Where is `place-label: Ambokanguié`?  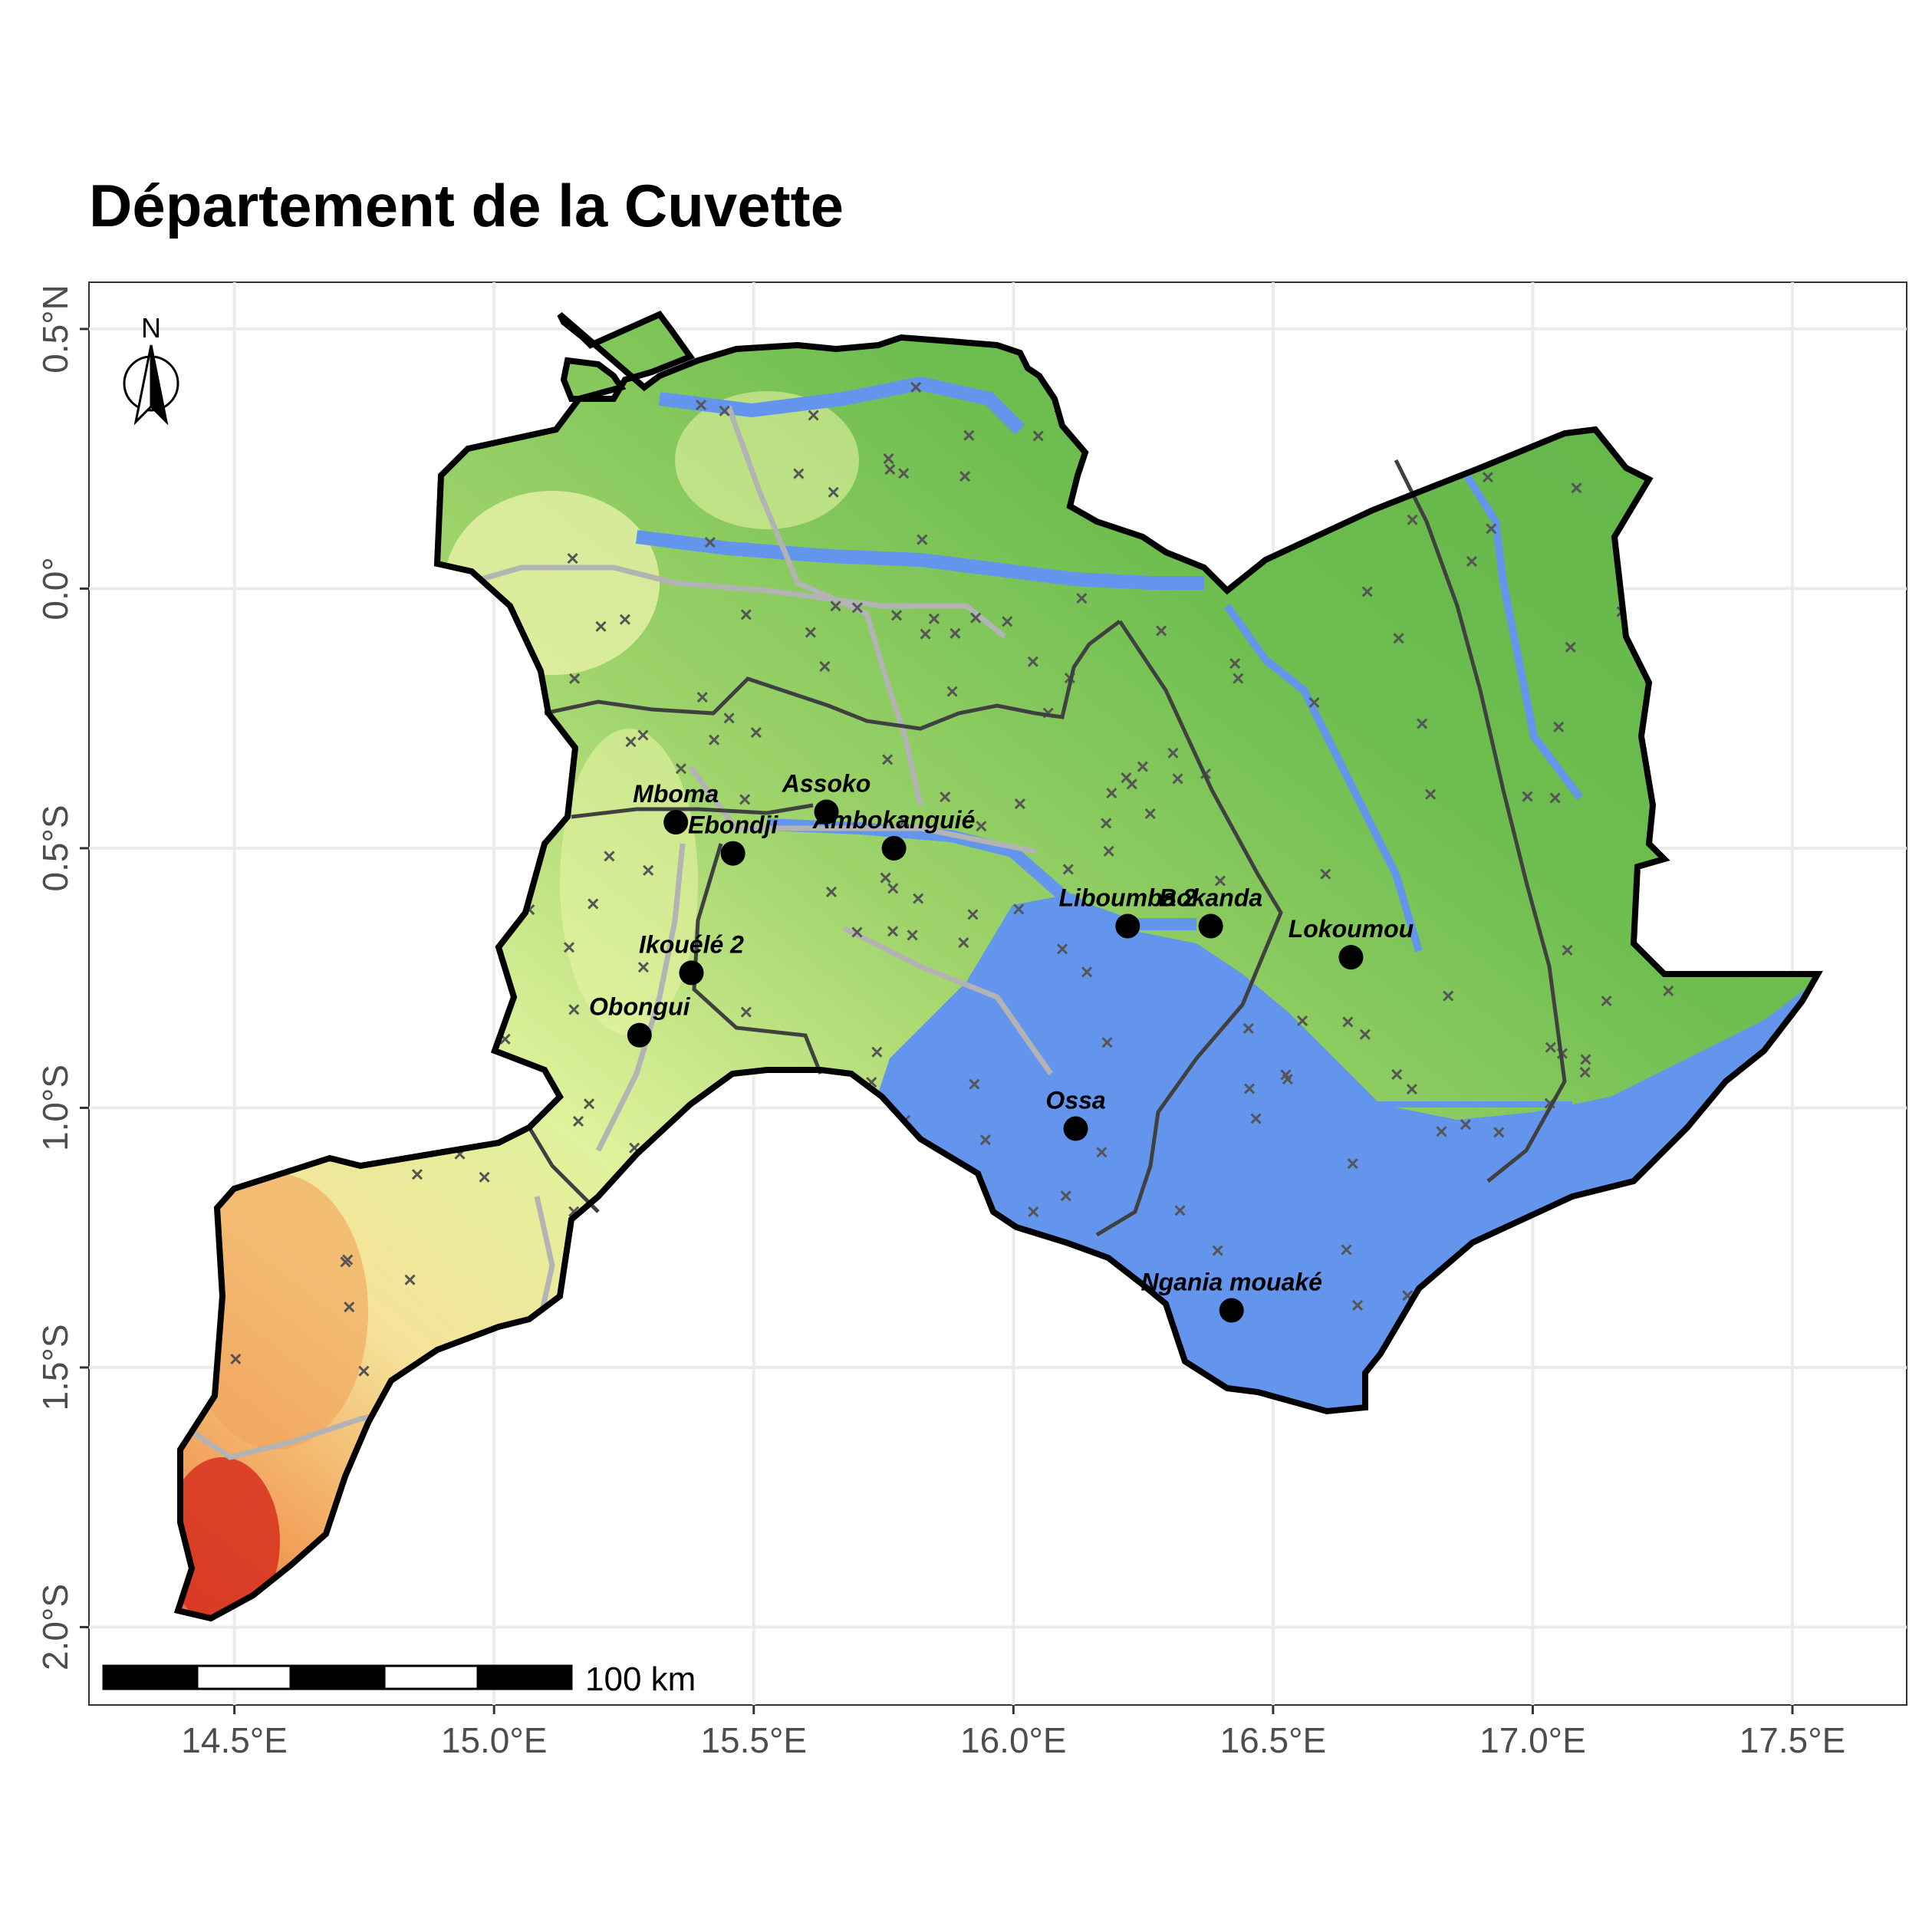 place-label: Ambokanguié is located at coordinates (894, 820).